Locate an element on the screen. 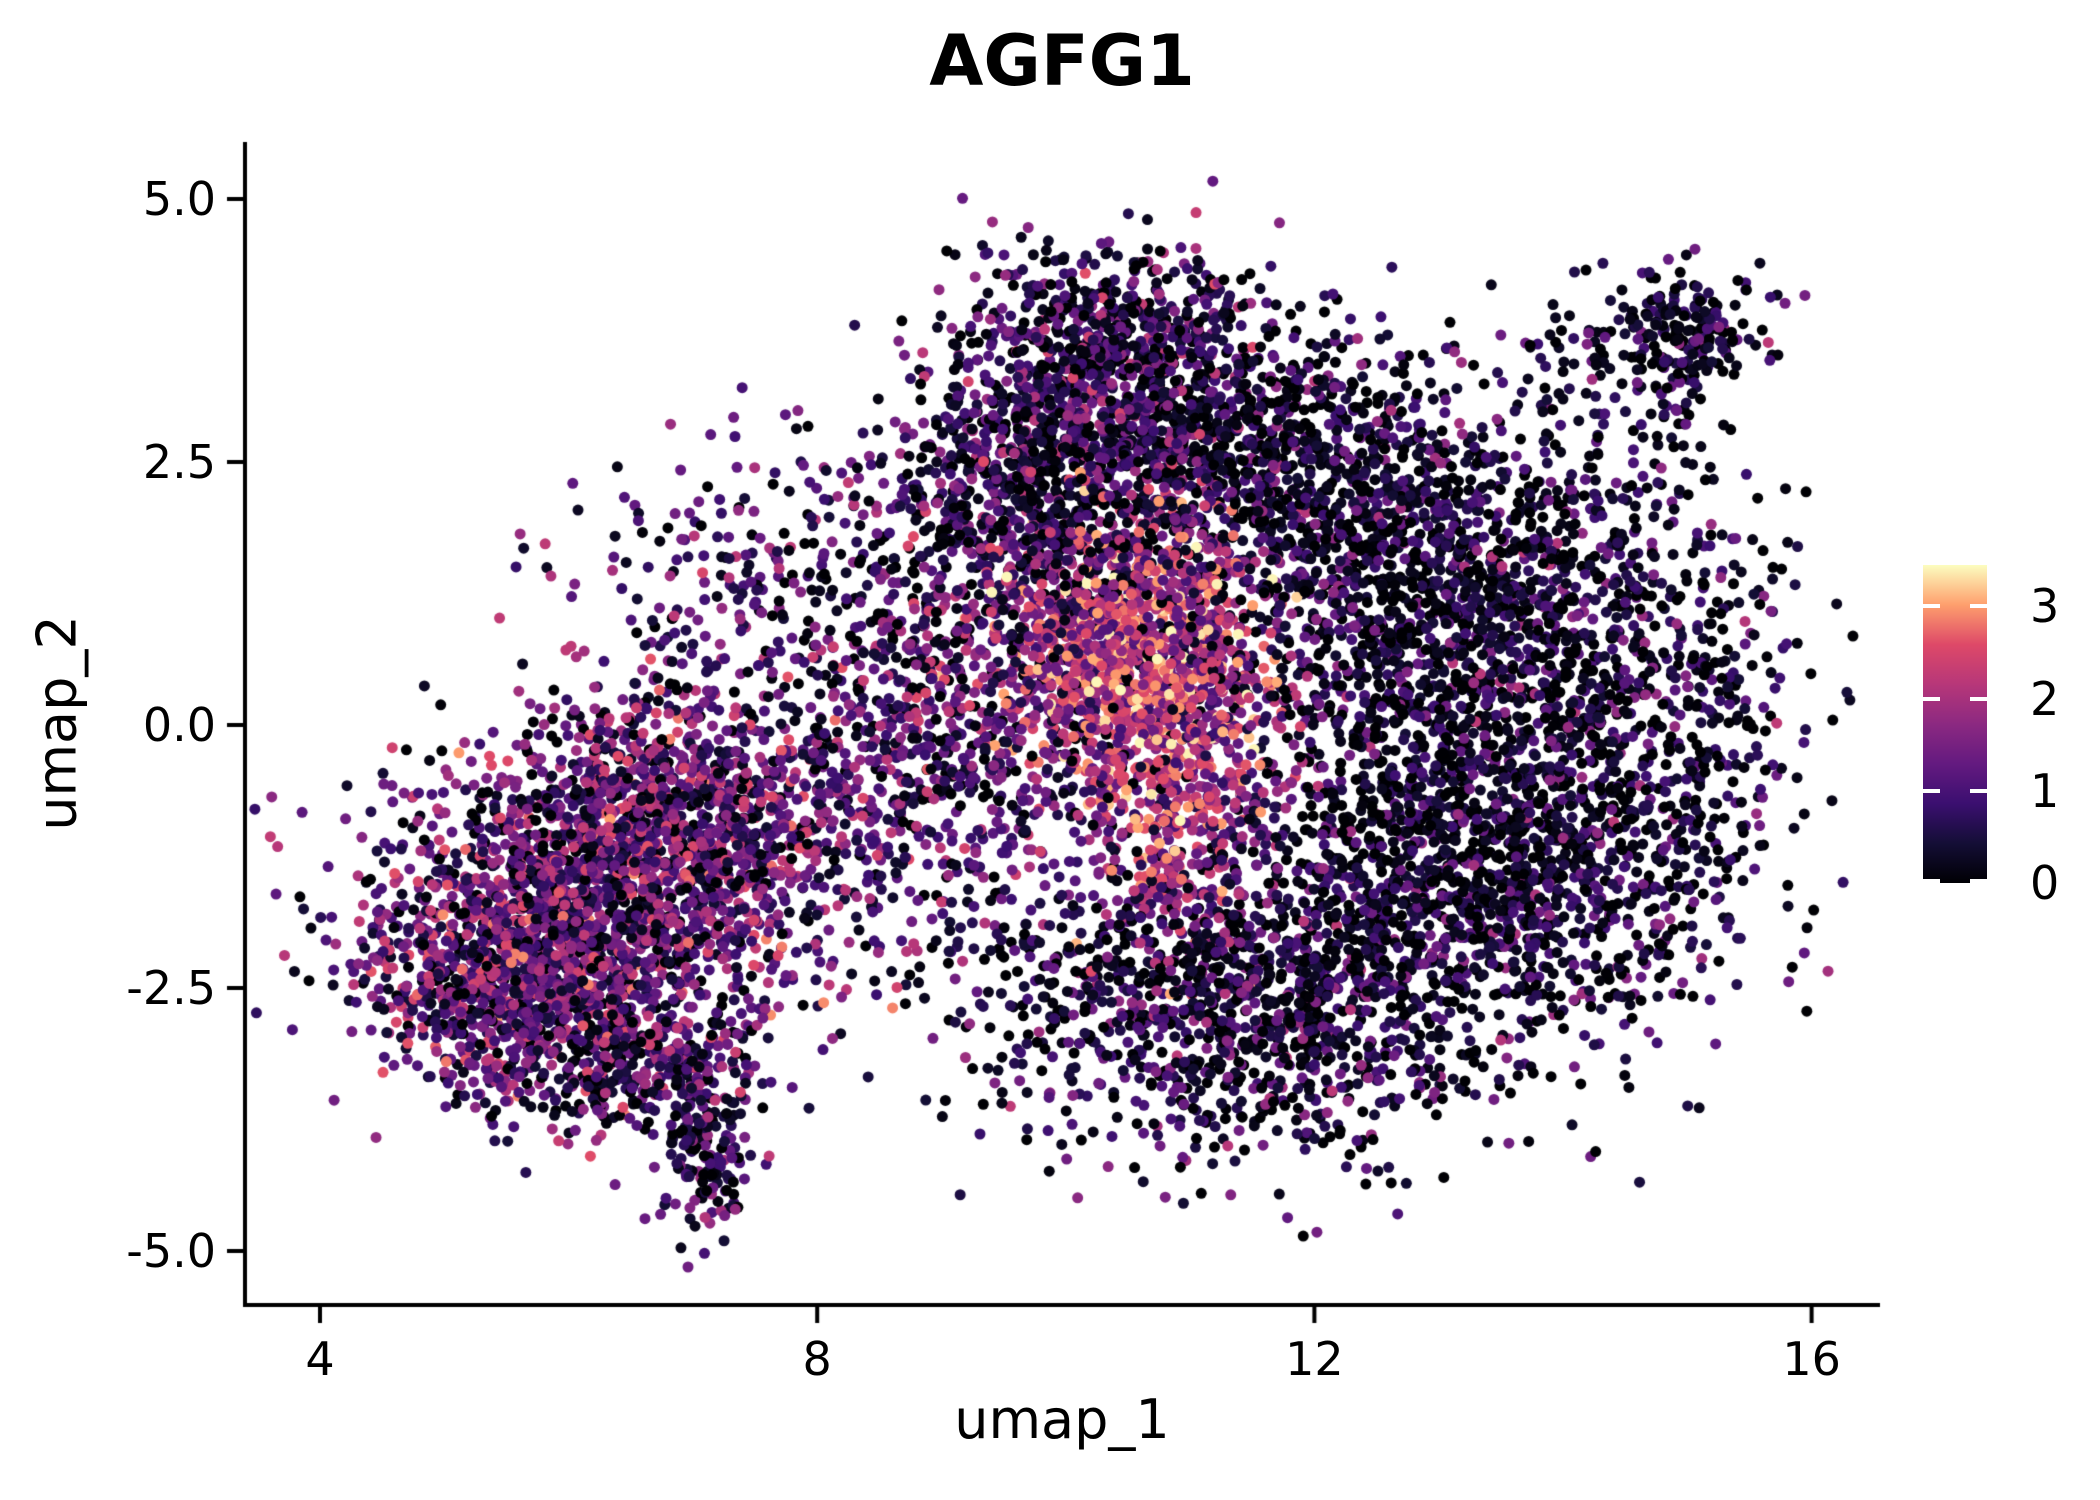 The height and width of the screenshot is (1500, 2100). y-tick-label: 0.0 is located at coordinates (179, 725).